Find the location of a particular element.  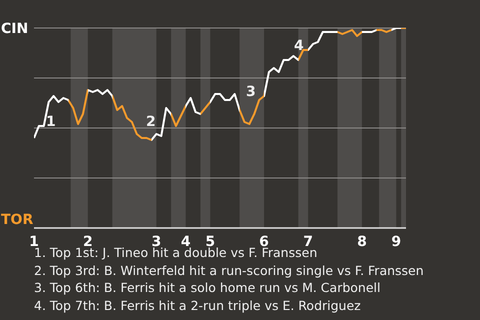

x-tick-label: 8 is located at coordinates (362, 242).